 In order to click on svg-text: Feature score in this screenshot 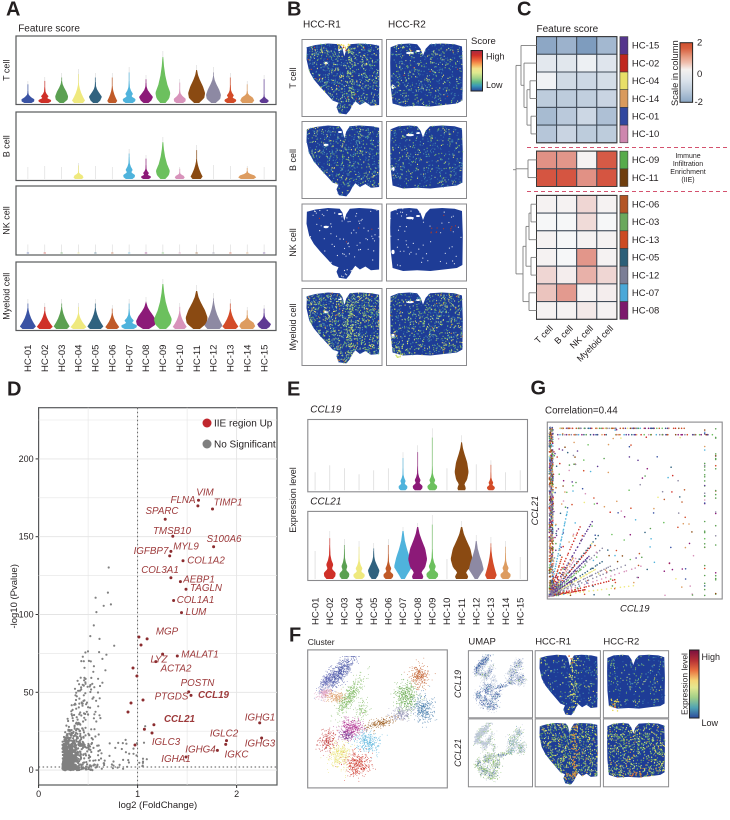, I will do `click(49, 29)`.